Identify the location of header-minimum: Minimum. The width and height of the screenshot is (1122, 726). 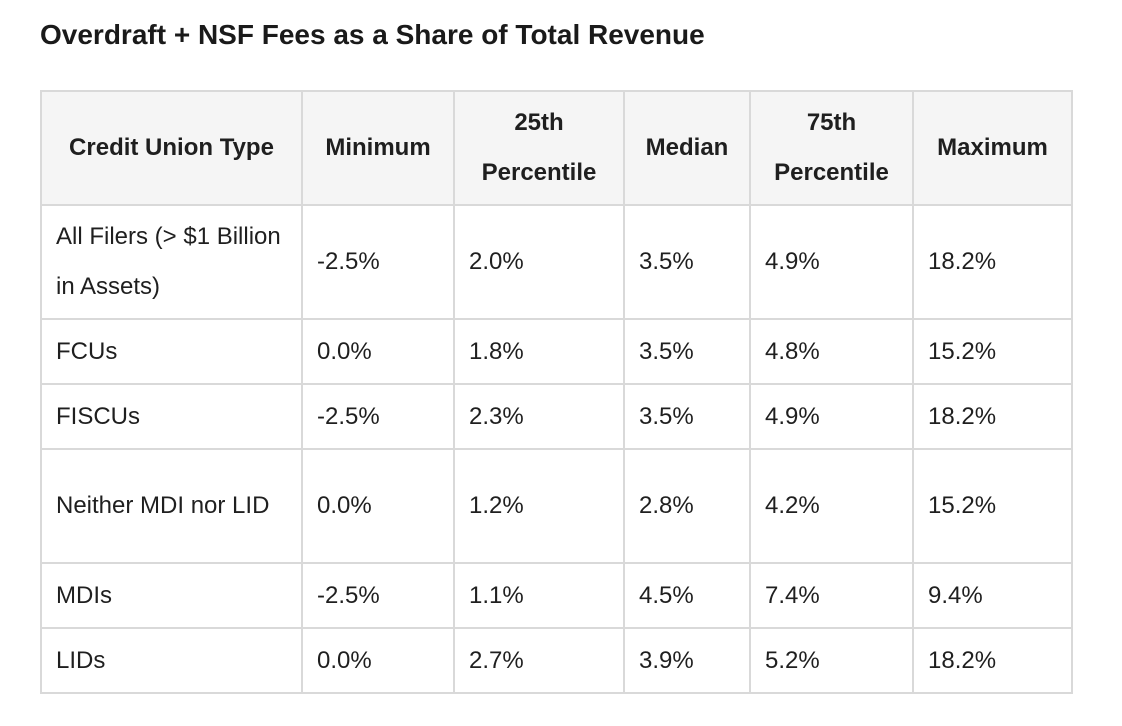
(378, 148).